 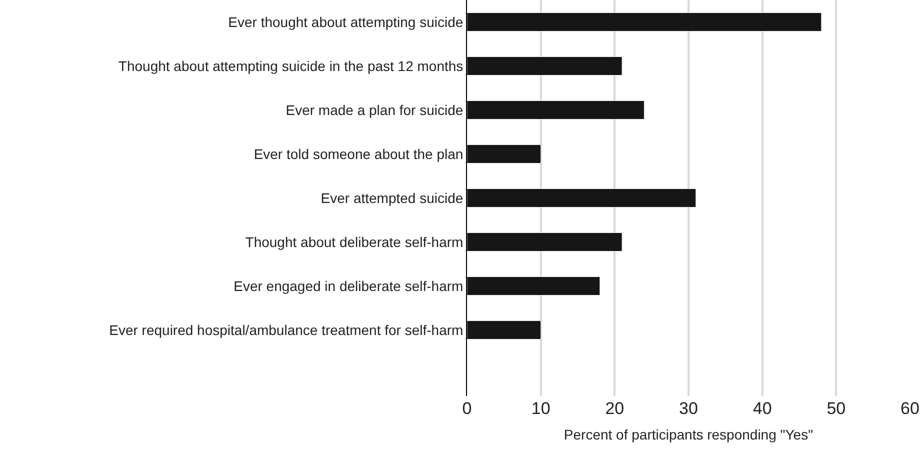 I want to click on y-tick-label: Ever attempted suicide, so click(x=392, y=198).